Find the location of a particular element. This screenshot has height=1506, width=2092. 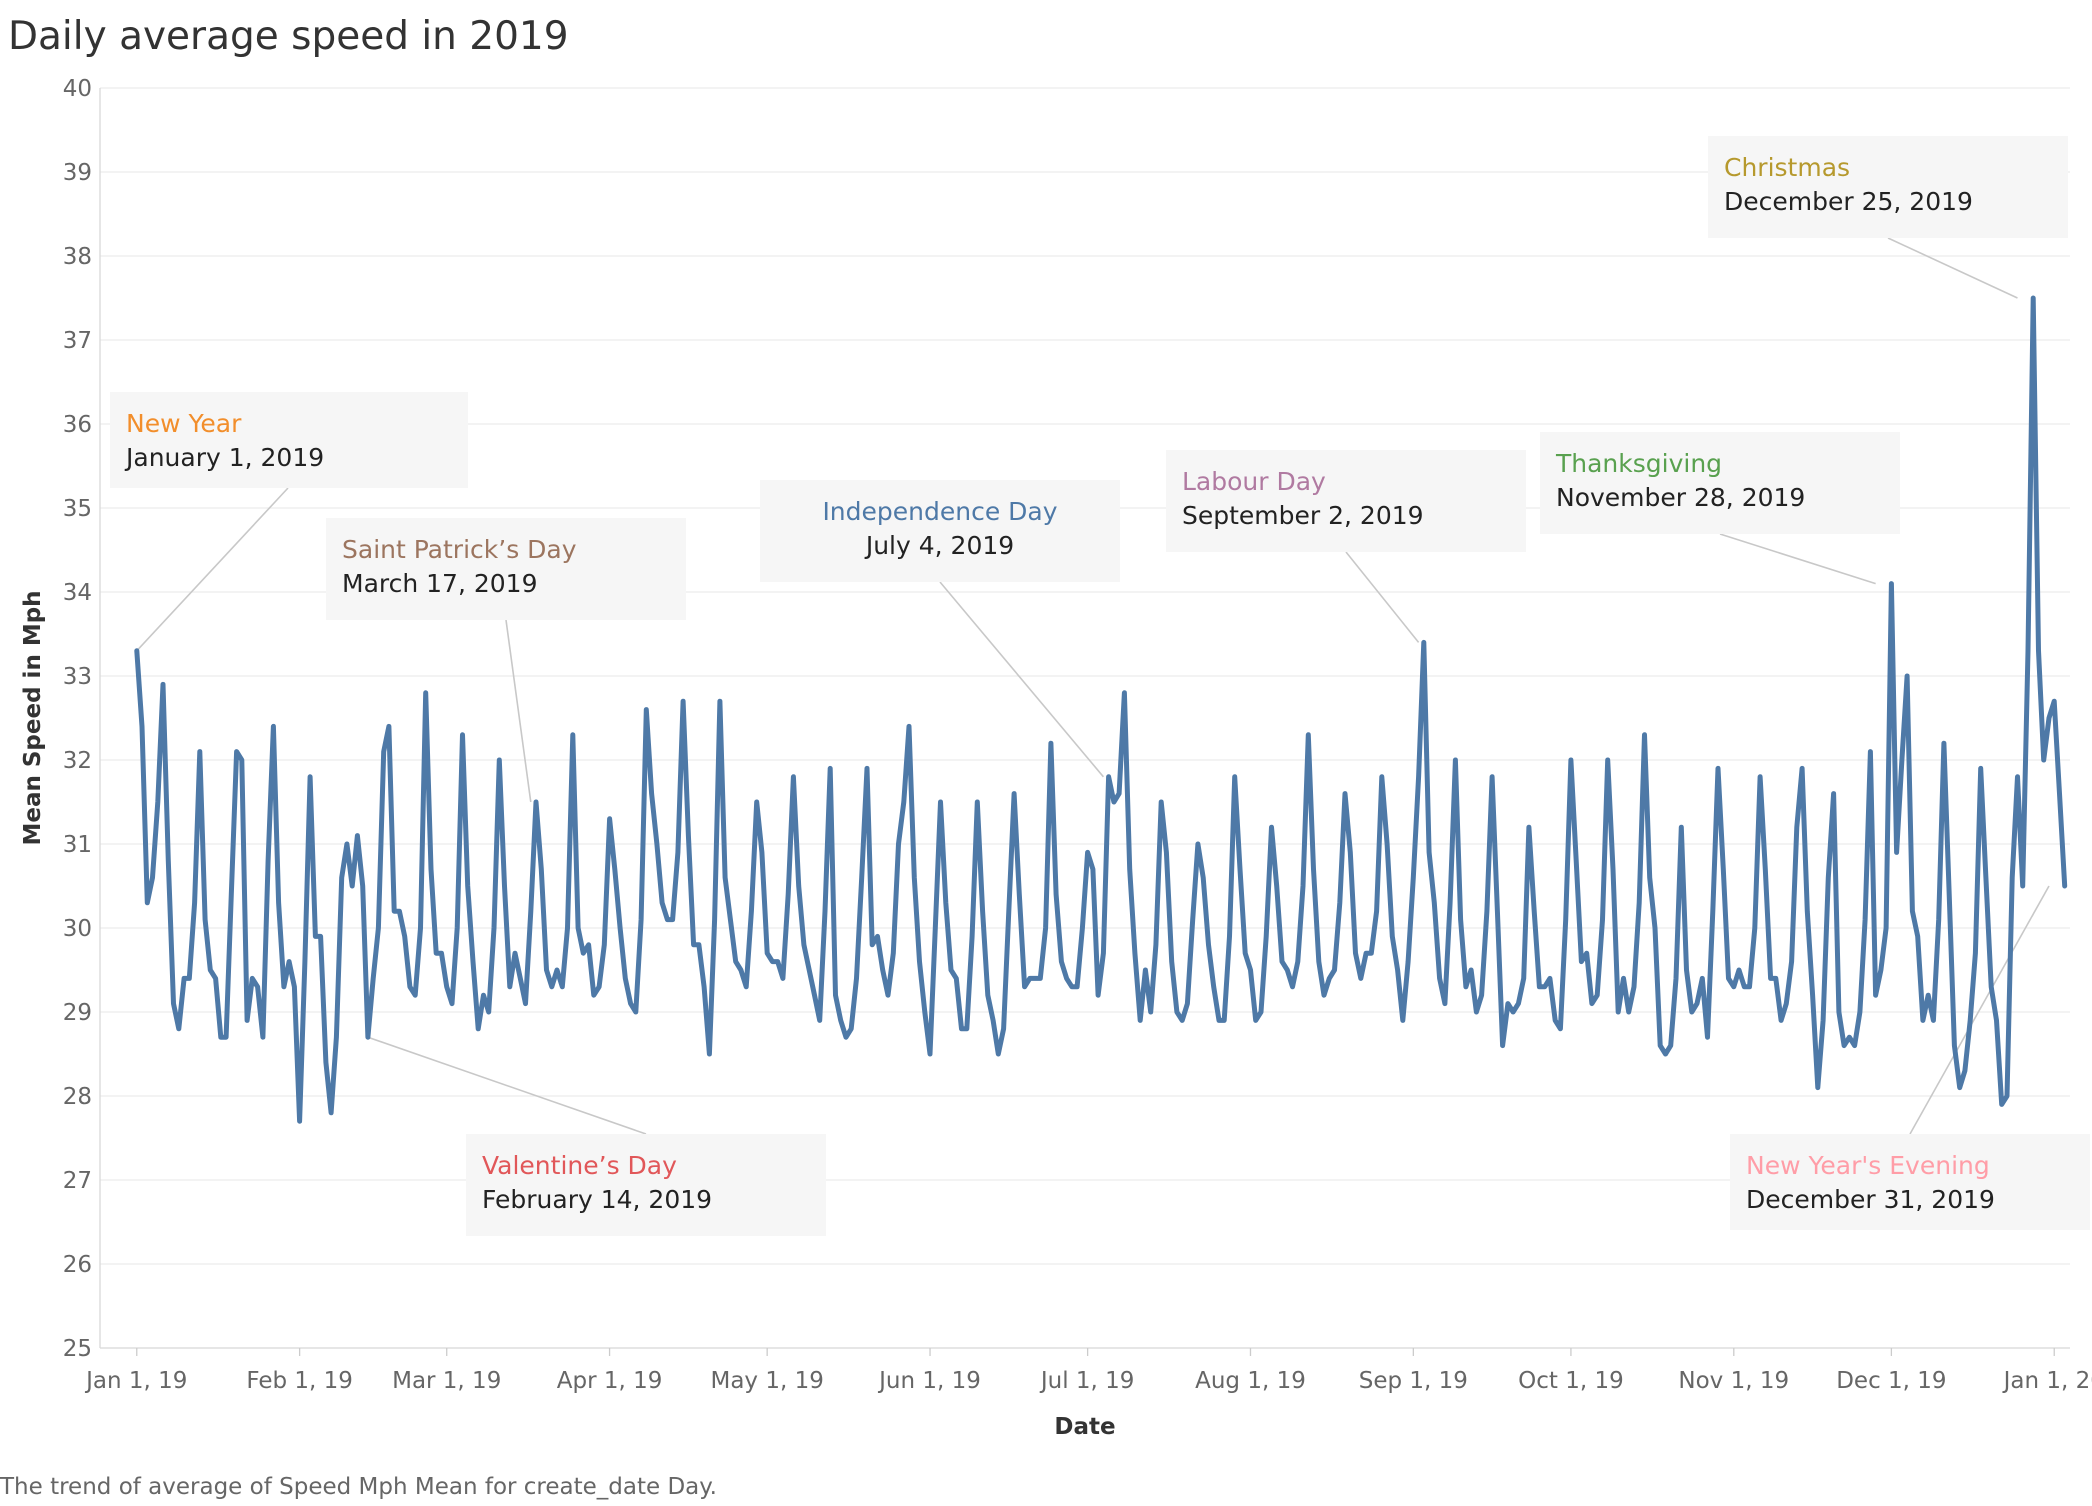

x-tick-label: Jan 1, 20 is located at coordinates (2047, 1381).